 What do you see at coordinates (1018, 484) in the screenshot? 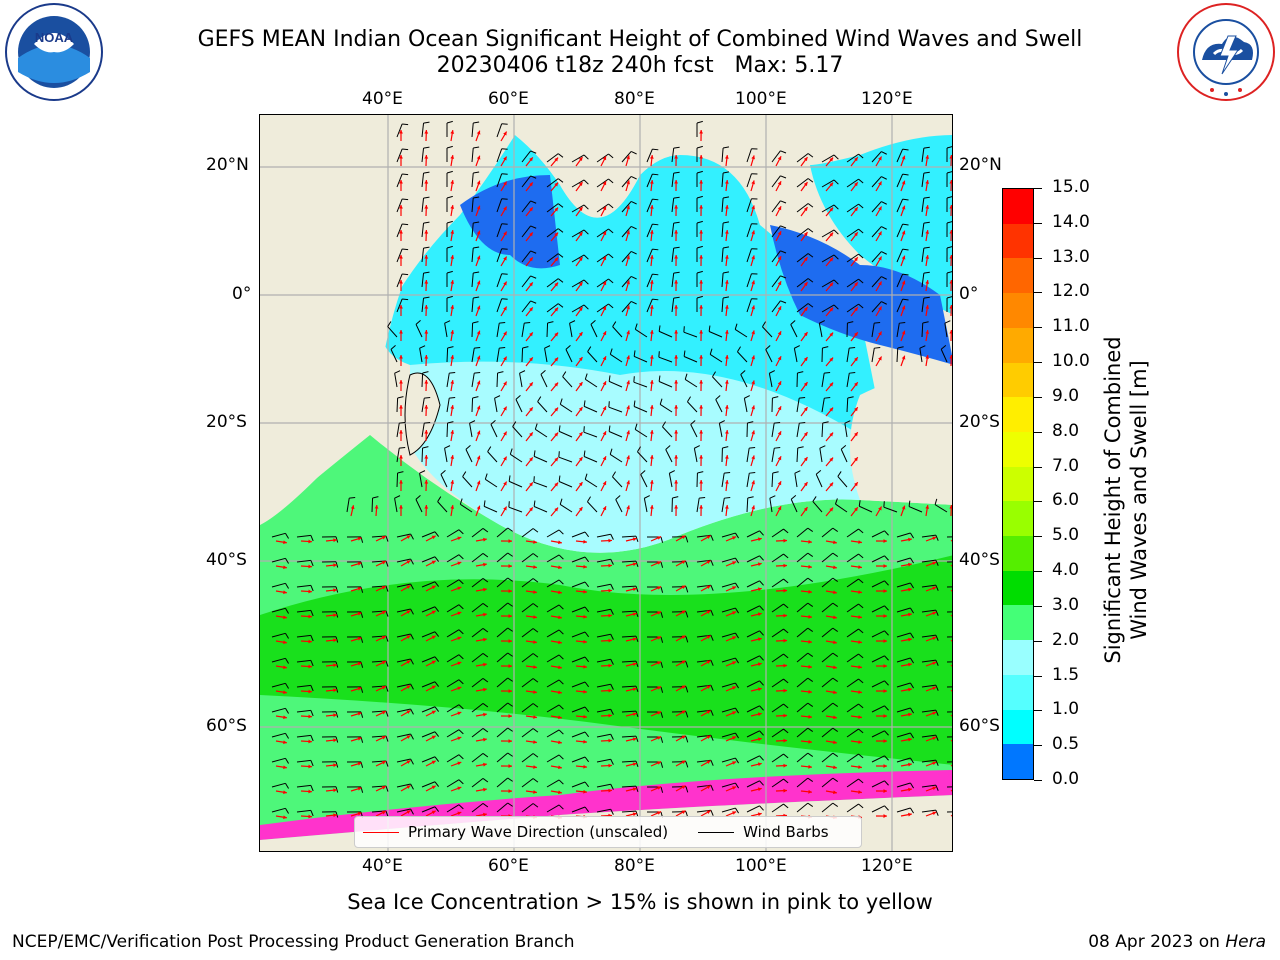
I see `colorbar` at bounding box center [1018, 484].